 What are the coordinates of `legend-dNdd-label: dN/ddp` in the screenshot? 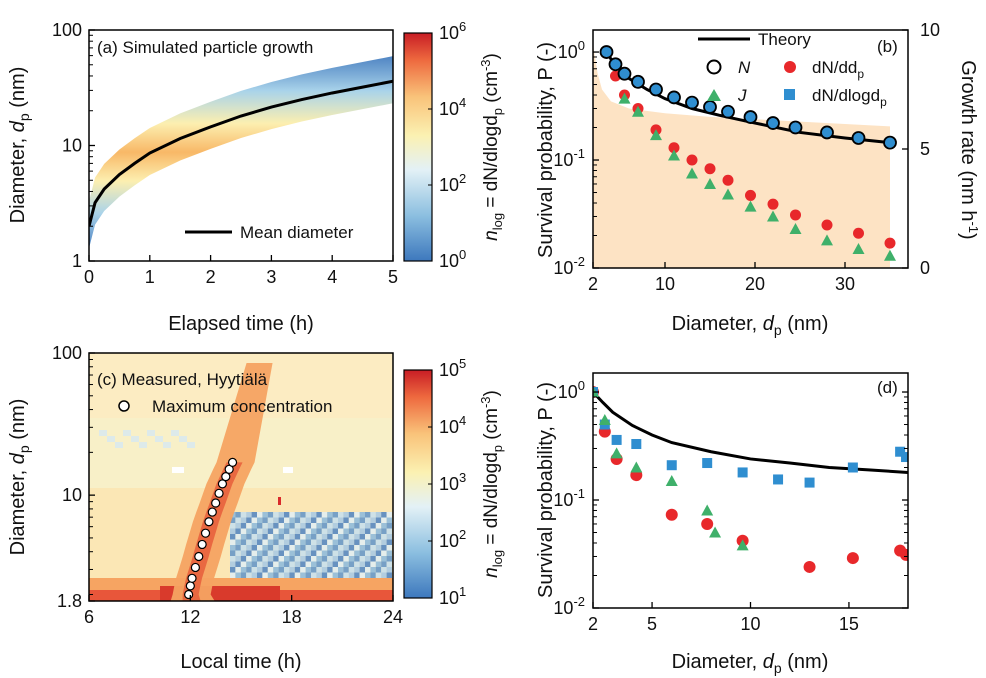 It's located at (838, 69).